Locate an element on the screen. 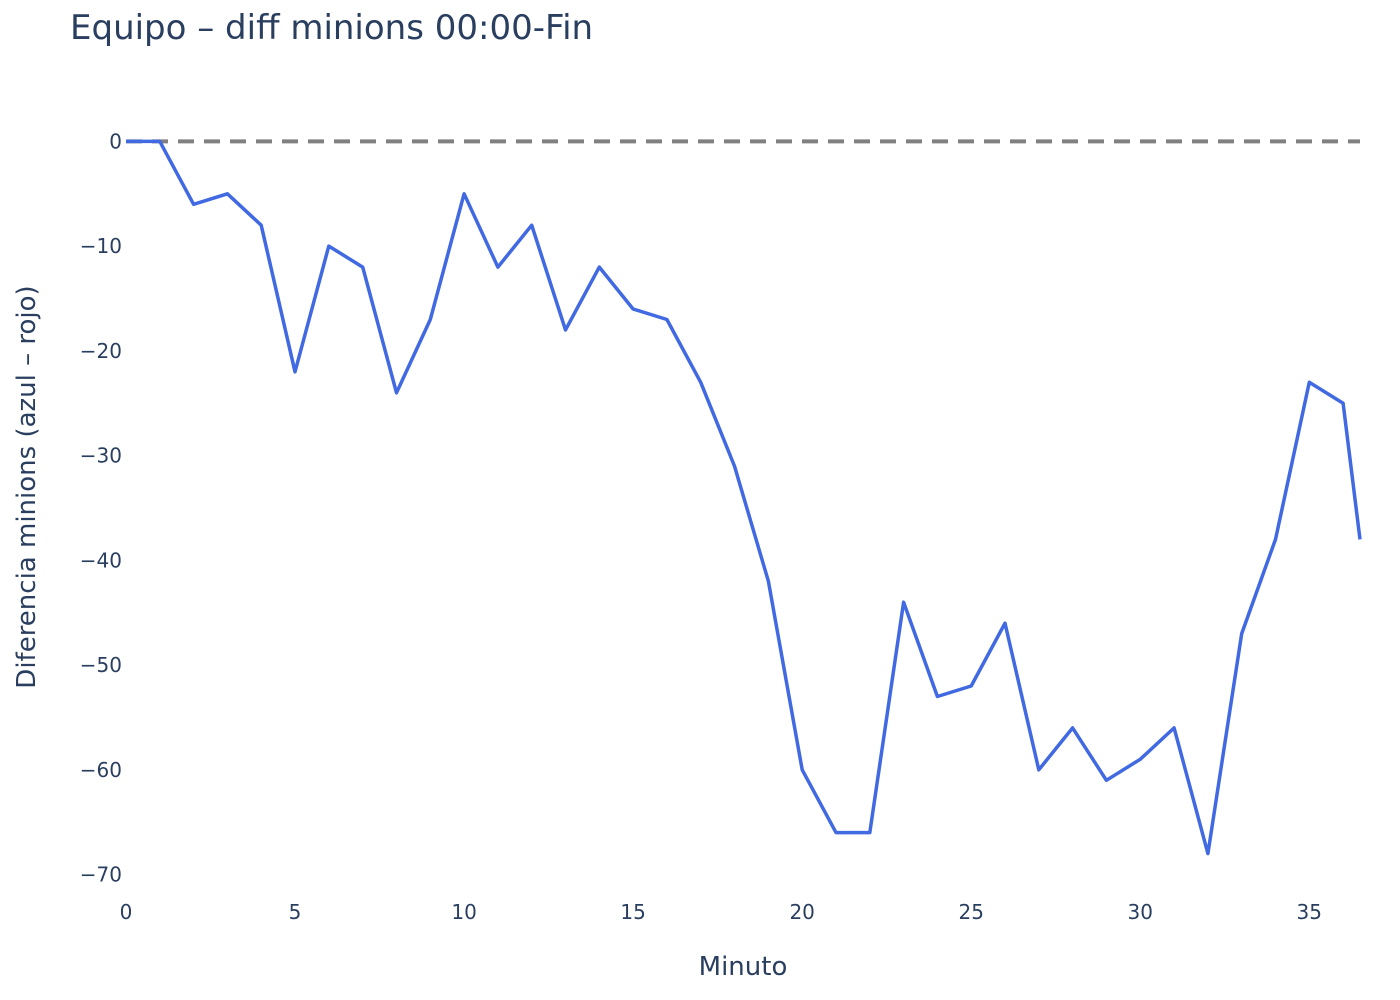 This screenshot has width=1400, height=1000. x-tick-label: 0 is located at coordinates (126, 912).